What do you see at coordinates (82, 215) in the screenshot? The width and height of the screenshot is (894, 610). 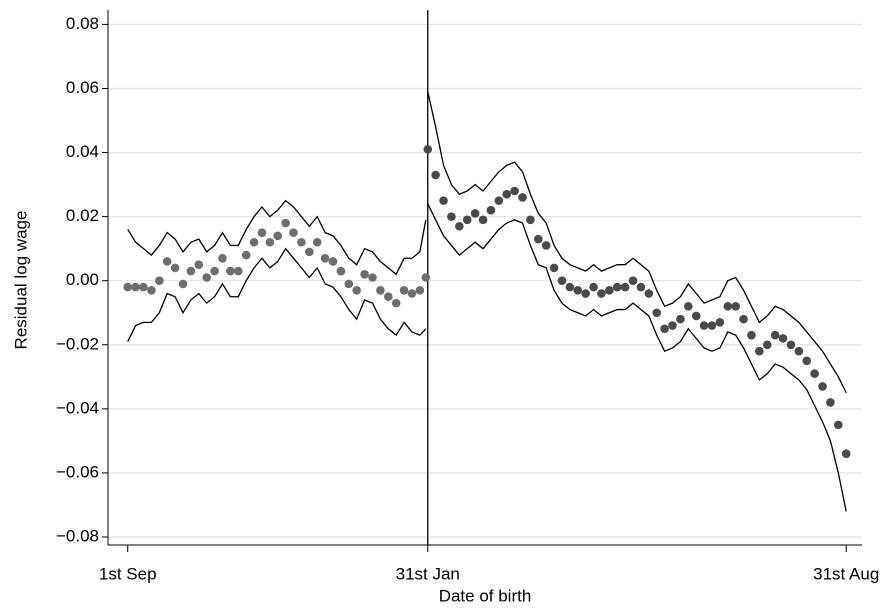 I see `y-tick-label: 0.02` at bounding box center [82, 215].